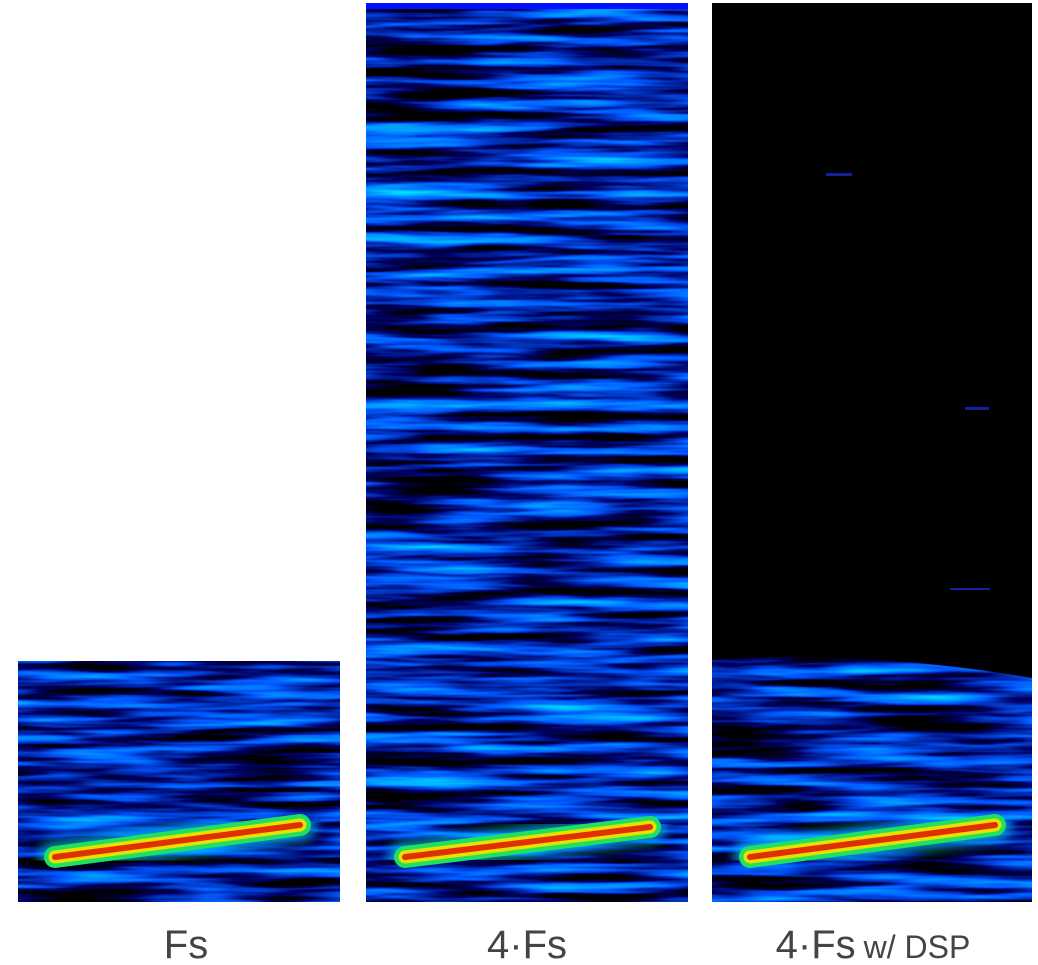  Describe the element at coordinates (186, 944) in the screenshot. I see `panel-label: Fs` at that location.